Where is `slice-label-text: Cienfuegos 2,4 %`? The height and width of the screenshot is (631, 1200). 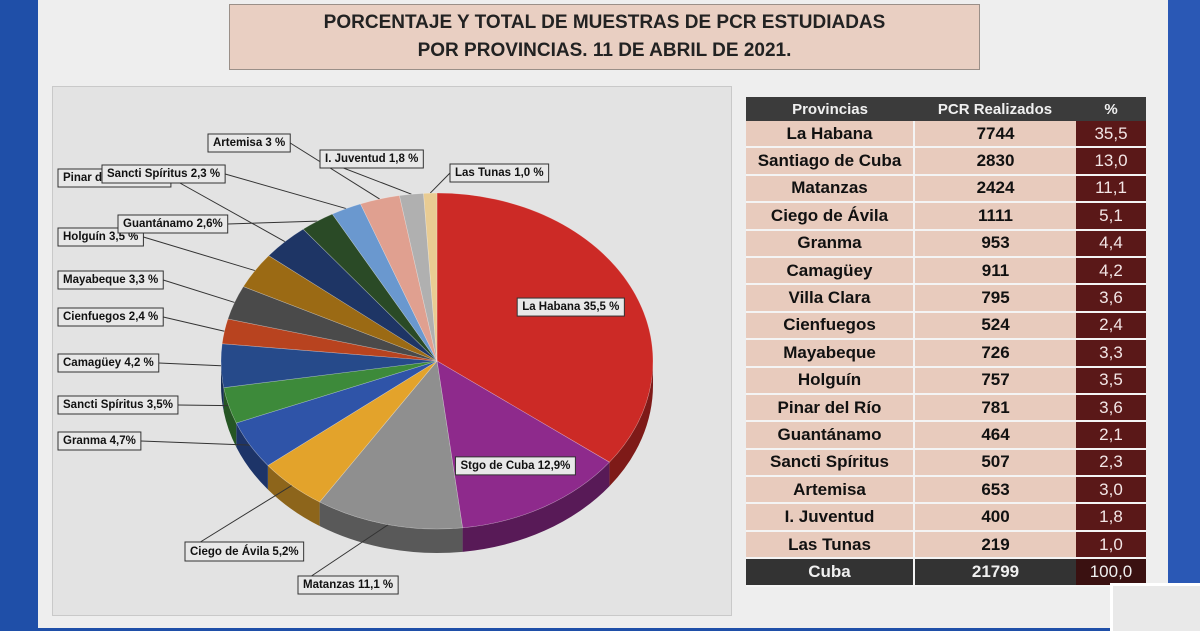 slice-label-text: Cienfuegos 2,4 % is located at coordinates (110, 317).